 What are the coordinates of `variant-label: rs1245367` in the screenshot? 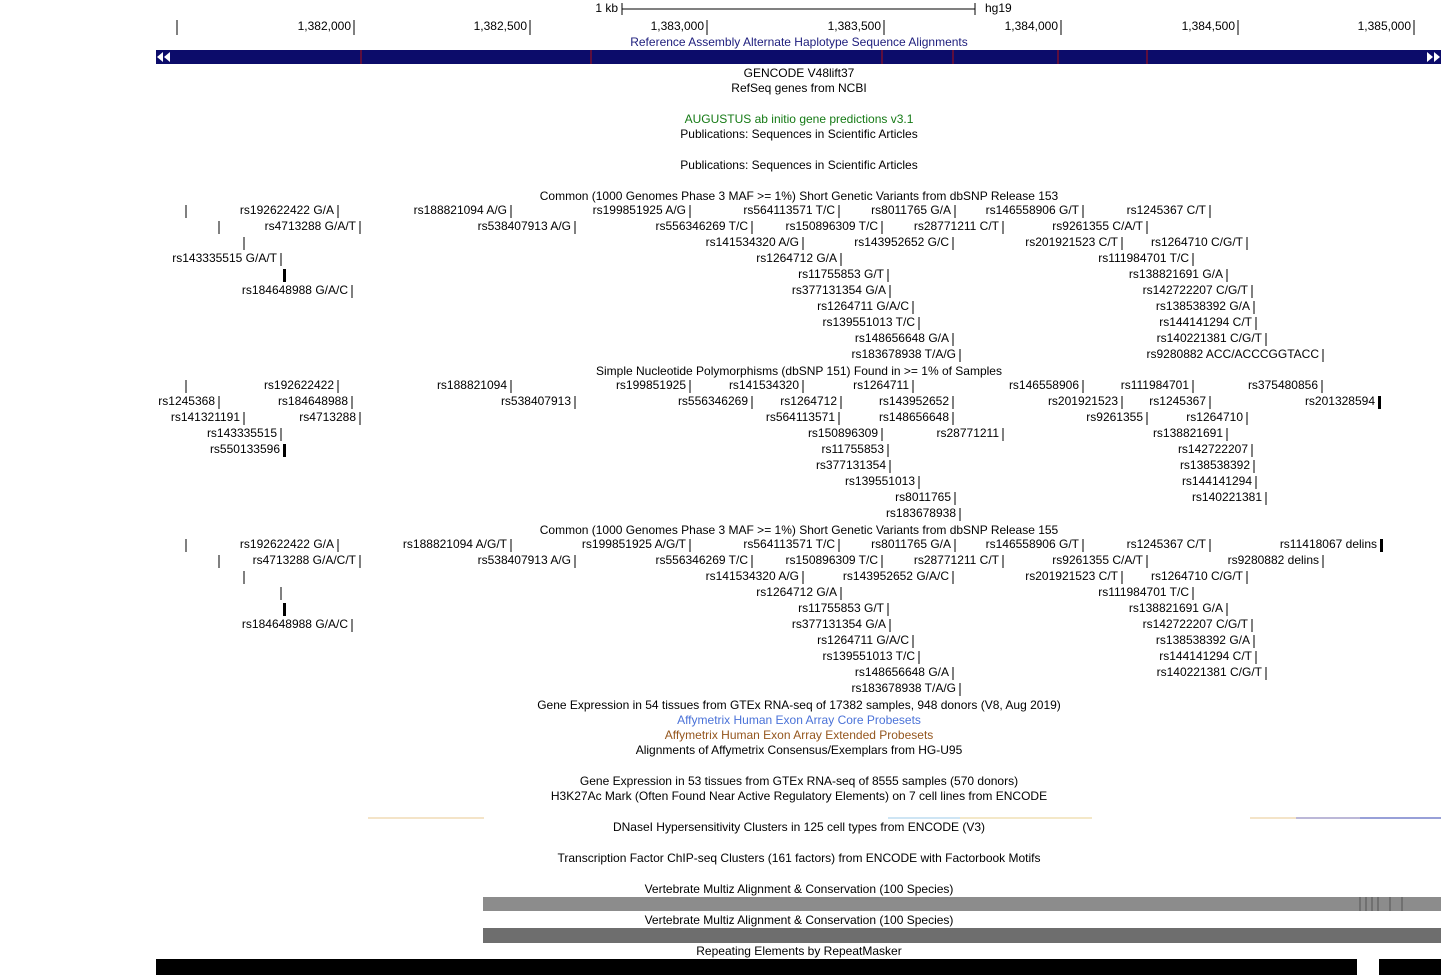 It's located at (1177, 401).